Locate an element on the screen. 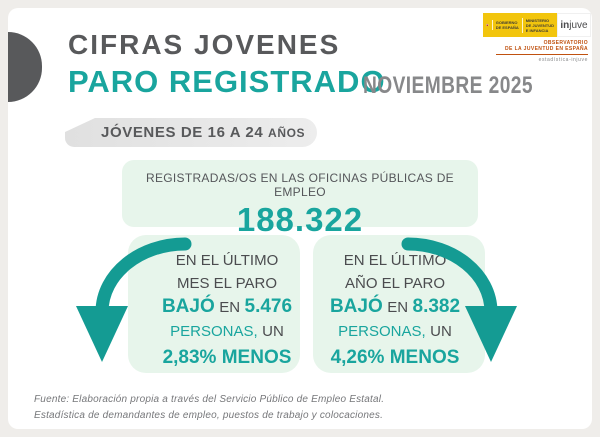 The image size is (600, 437). gobierno-line1: GOBIERNO is located at coordinates (506, 22).